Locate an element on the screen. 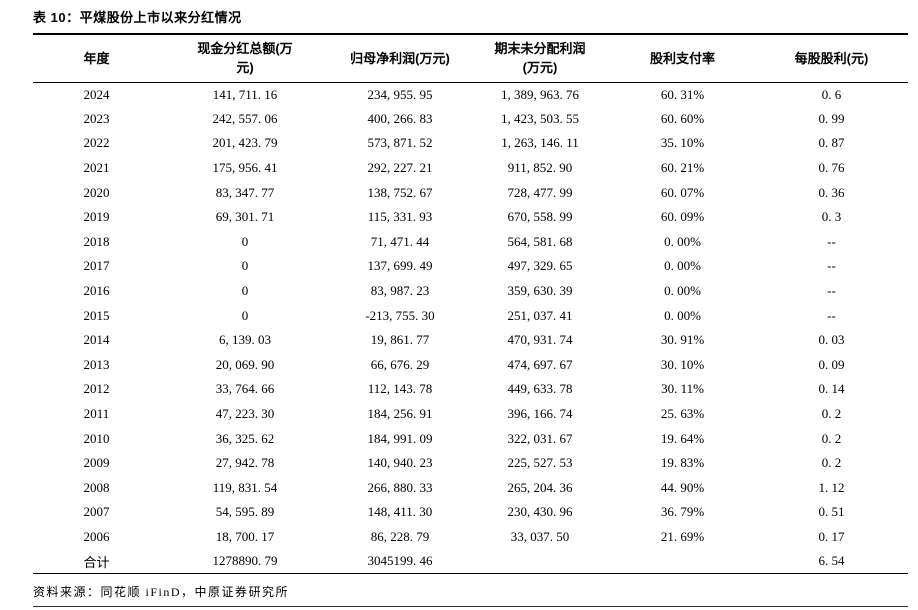  cash-dividend-cell: 18, 700. 17 is located at coordinates (245, 536).